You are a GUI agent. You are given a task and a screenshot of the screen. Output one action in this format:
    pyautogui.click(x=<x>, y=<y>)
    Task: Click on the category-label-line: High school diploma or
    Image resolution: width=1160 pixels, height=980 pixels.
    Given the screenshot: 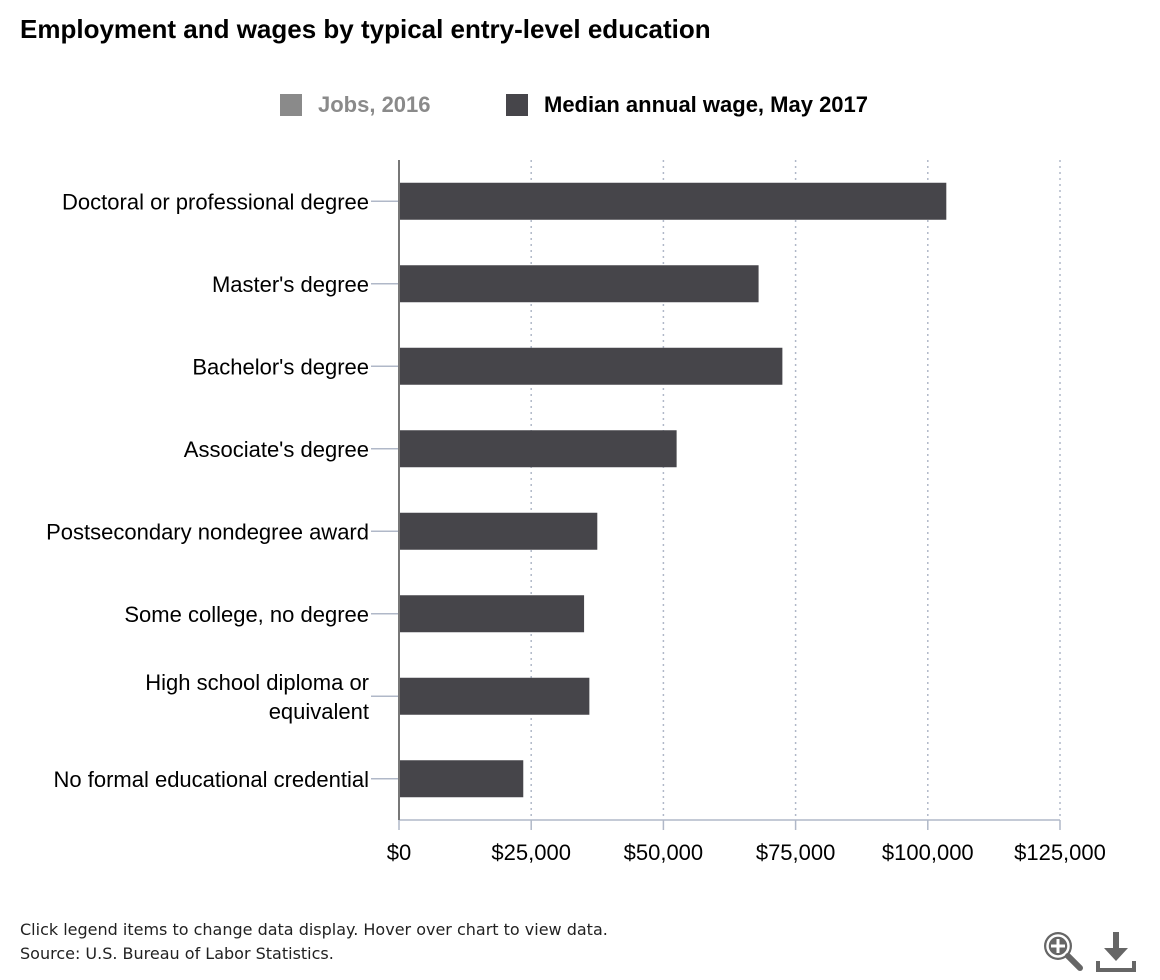 What is the action you would take?
    pyautogui.click(x=257, y=682)
    